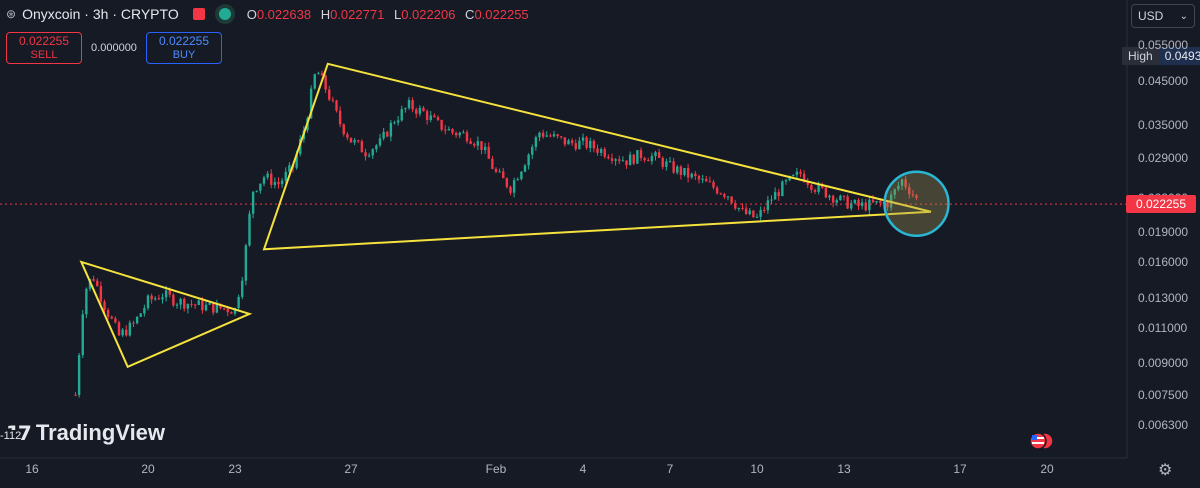 The image size is (1200, 488). I want to click on price-axis-tick: 0.016000, so click(1163, 261).